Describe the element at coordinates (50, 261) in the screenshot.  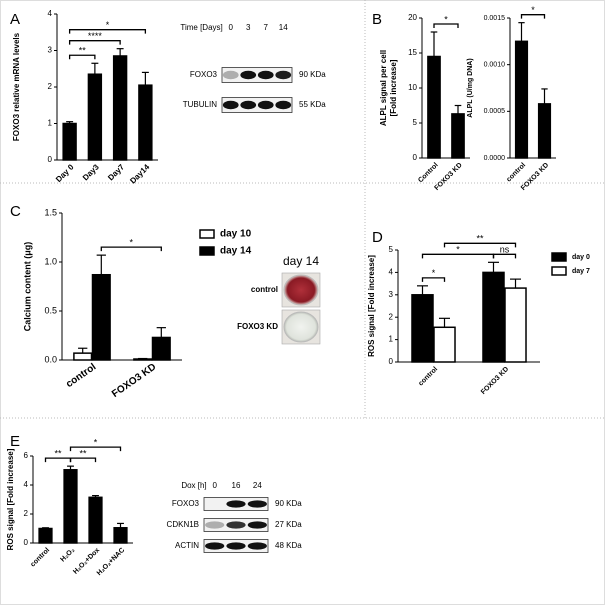
I see `y-tick-label: 1.0` at that location.